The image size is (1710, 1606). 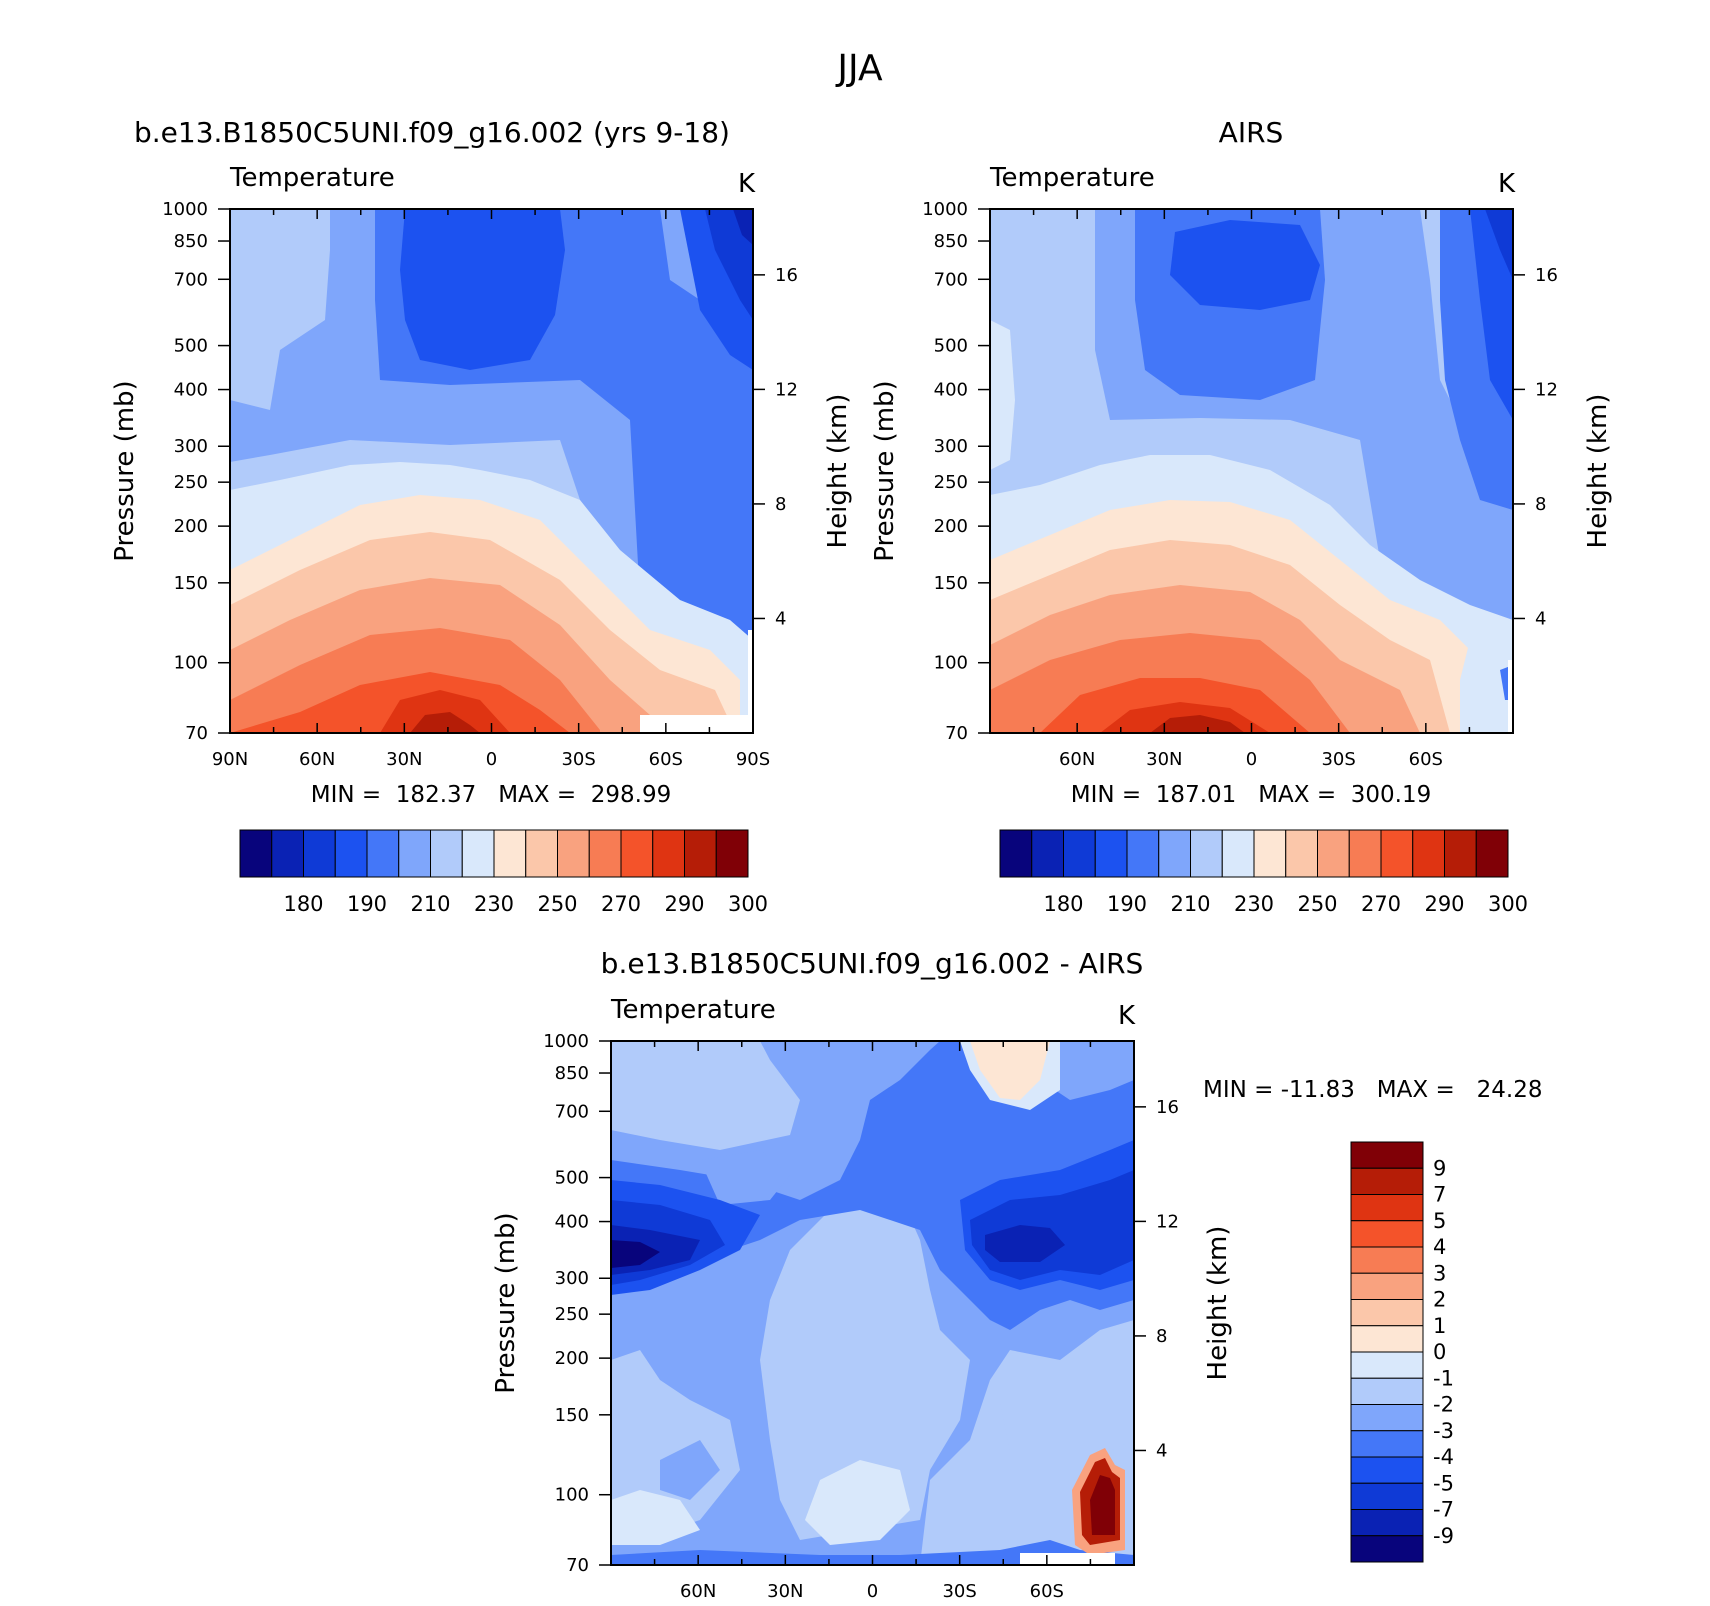 What do you see at coordinates (951, 446) in the screenshot?
I see `y-tick-label: 300` at bounding box center [951, 446].